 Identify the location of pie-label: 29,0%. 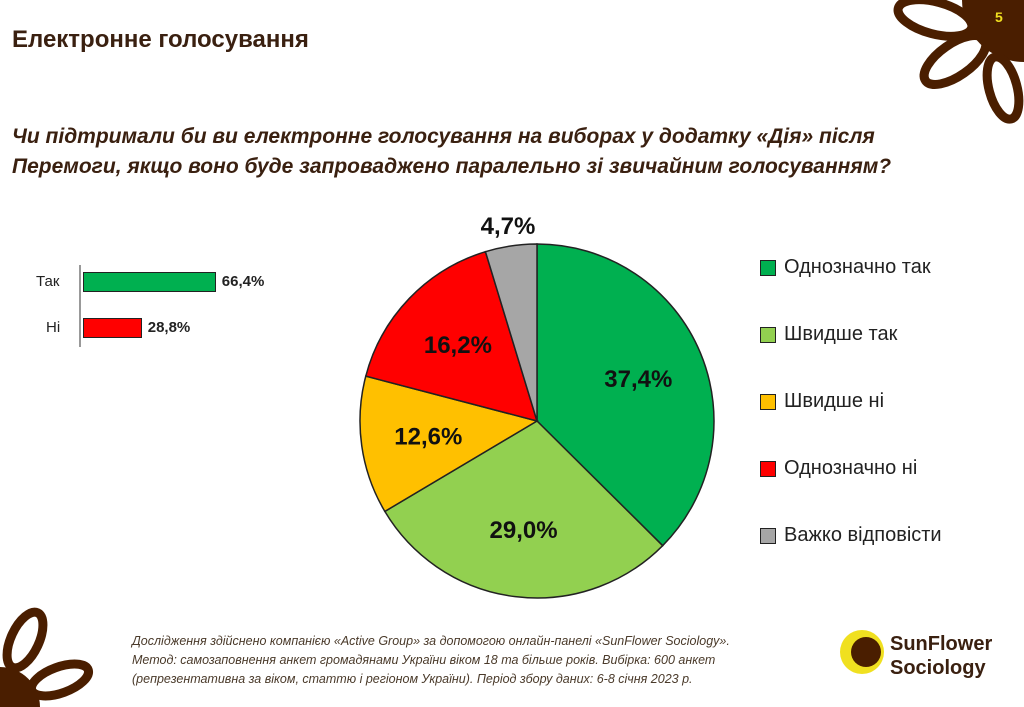
(524, 530).